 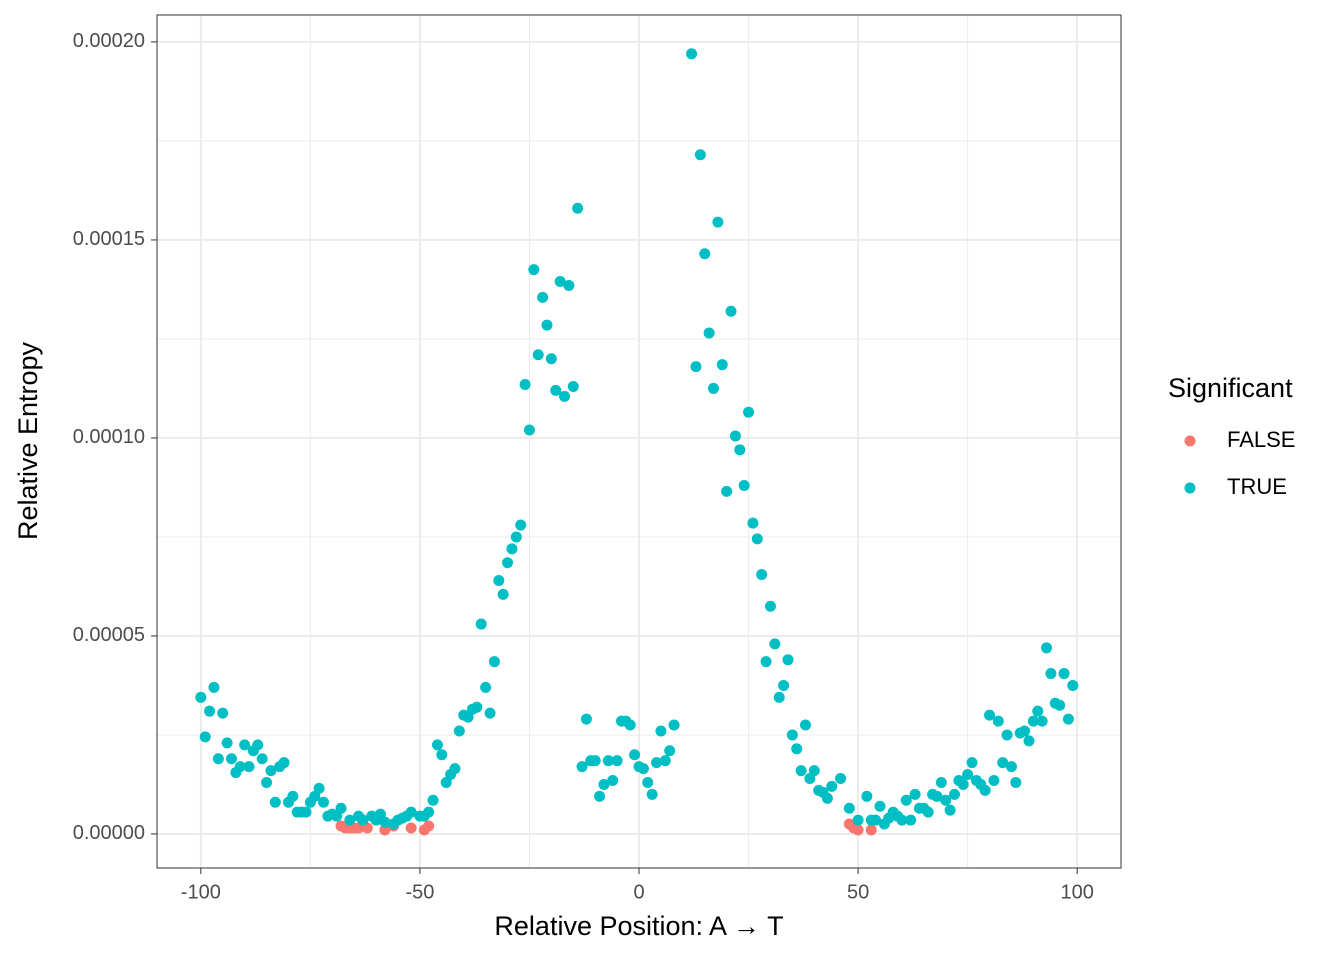 I want to click on x-tick-label: 100, so click(x=1076, y=892).